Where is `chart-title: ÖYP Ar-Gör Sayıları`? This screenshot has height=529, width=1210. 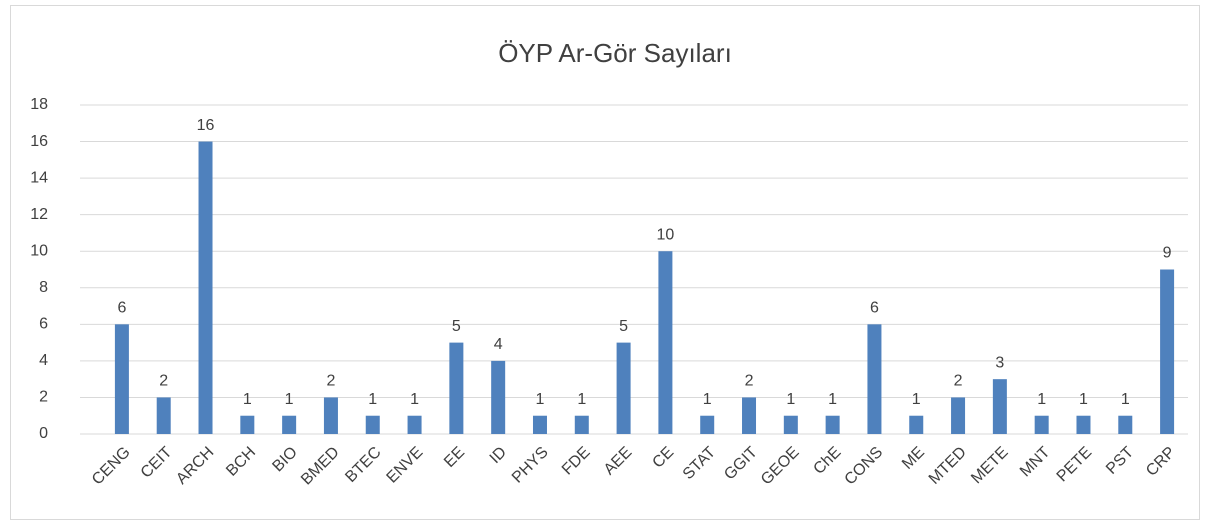 chart-title: ÖYP Ar-Gör Sayıları is located at coordinates (615, 53).